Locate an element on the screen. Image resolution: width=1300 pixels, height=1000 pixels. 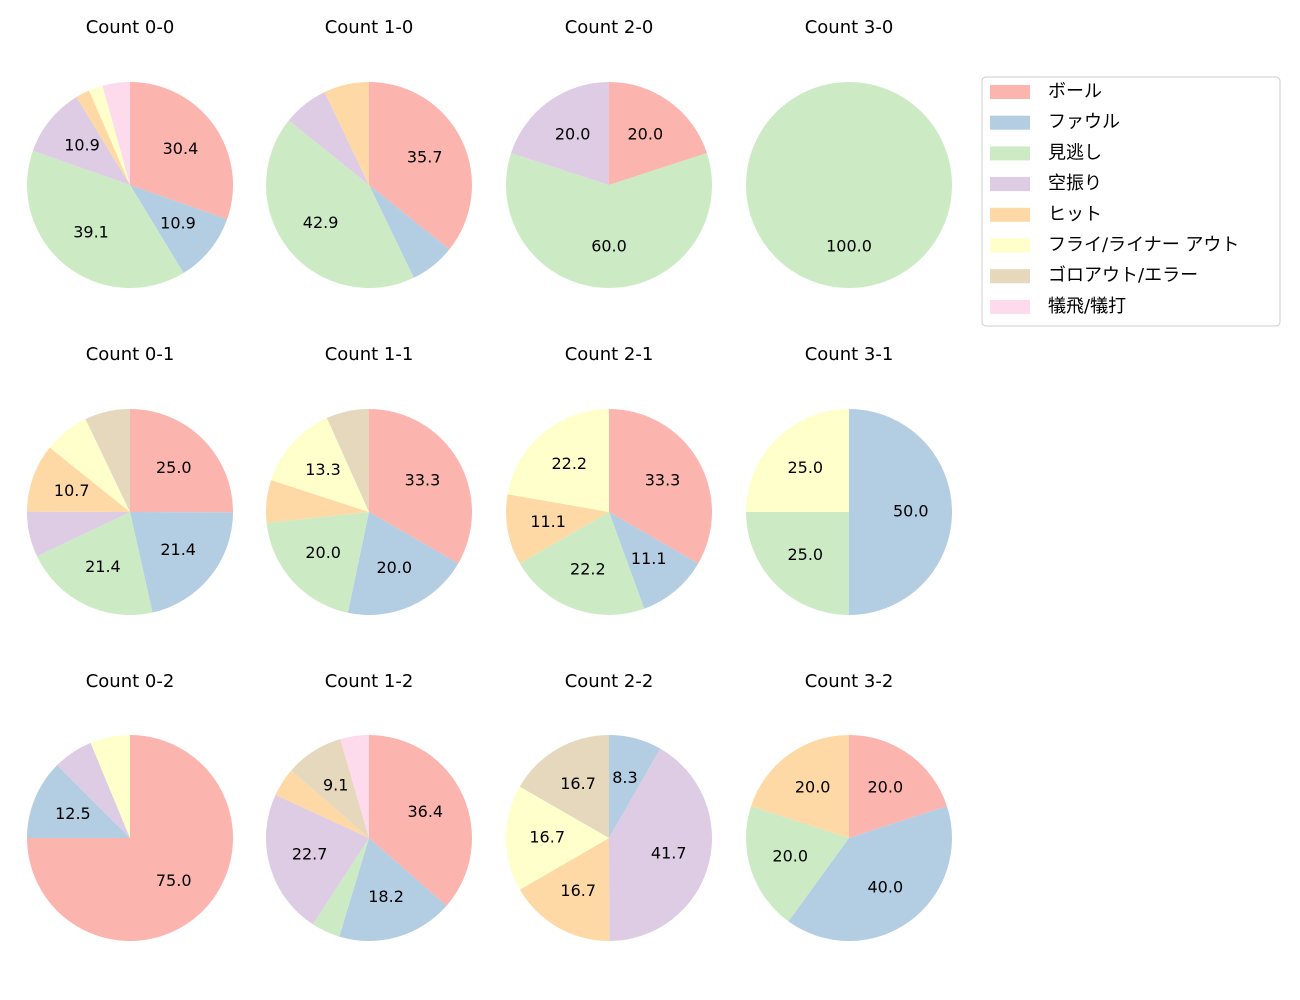
value-label: 41.7 is located at coordinates (669, 852).